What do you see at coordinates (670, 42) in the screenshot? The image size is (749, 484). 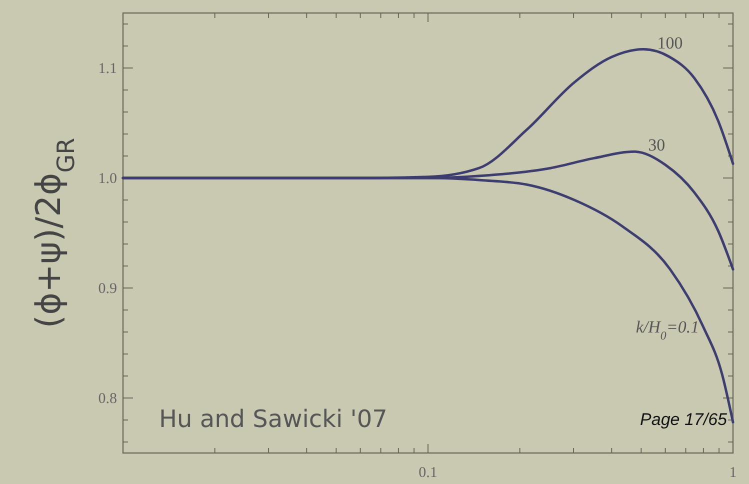 I see `series-label: 100` at bounding box center [670, 42].